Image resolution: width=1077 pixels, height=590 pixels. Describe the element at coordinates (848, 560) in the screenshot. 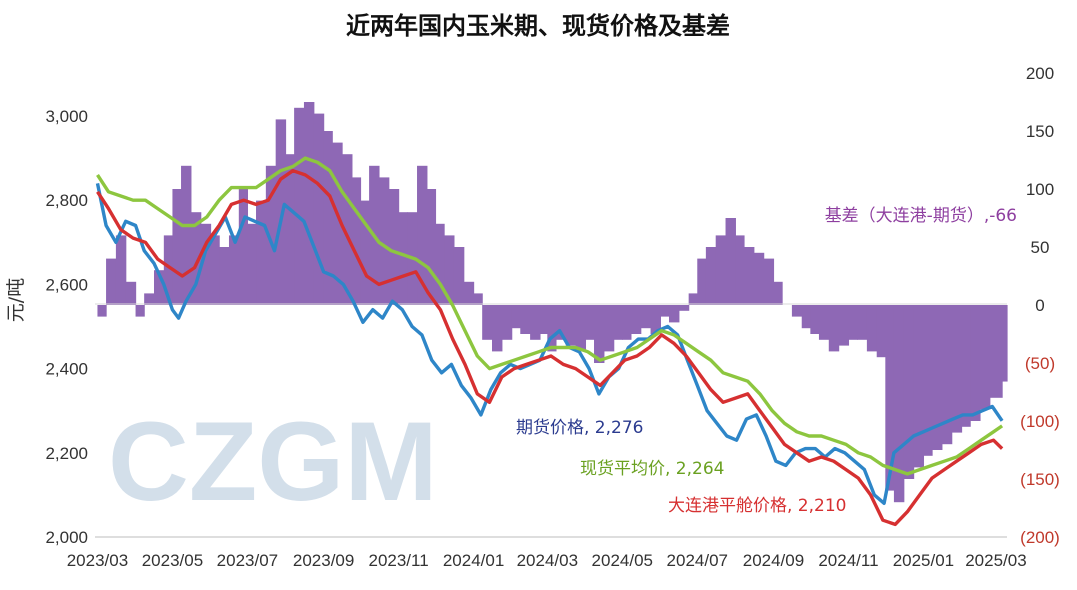

I see `x-tick-label: 2024/11` at that location.